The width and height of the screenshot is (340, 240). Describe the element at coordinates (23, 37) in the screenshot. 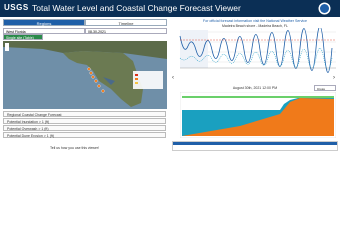

I see `view-button: Single site (Table)` at that location.